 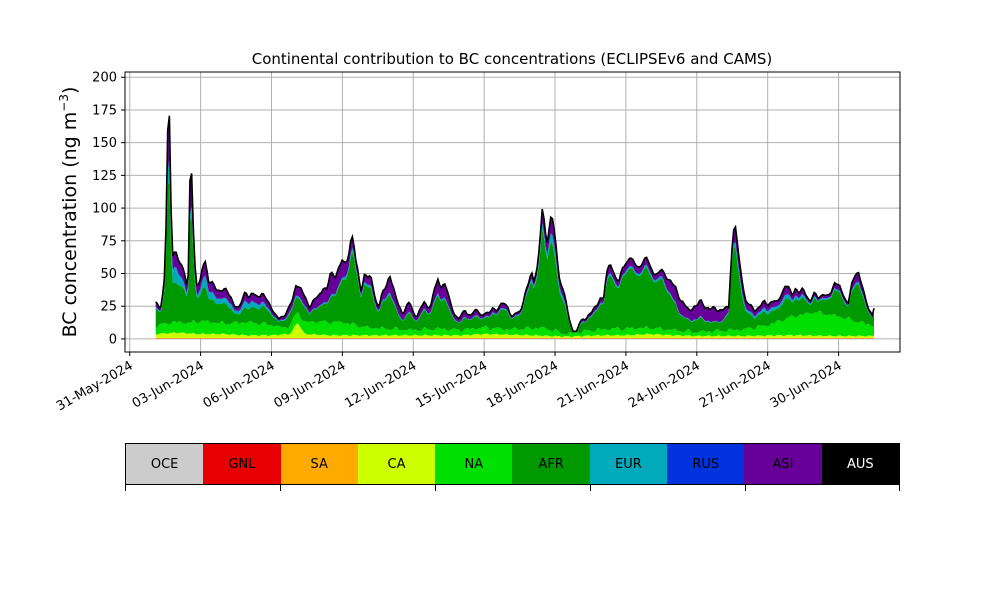 What do you see at coordinates (706, 464) in the screenshot?
I see `legend-rus: RUS` at bounding box center [706, 464].